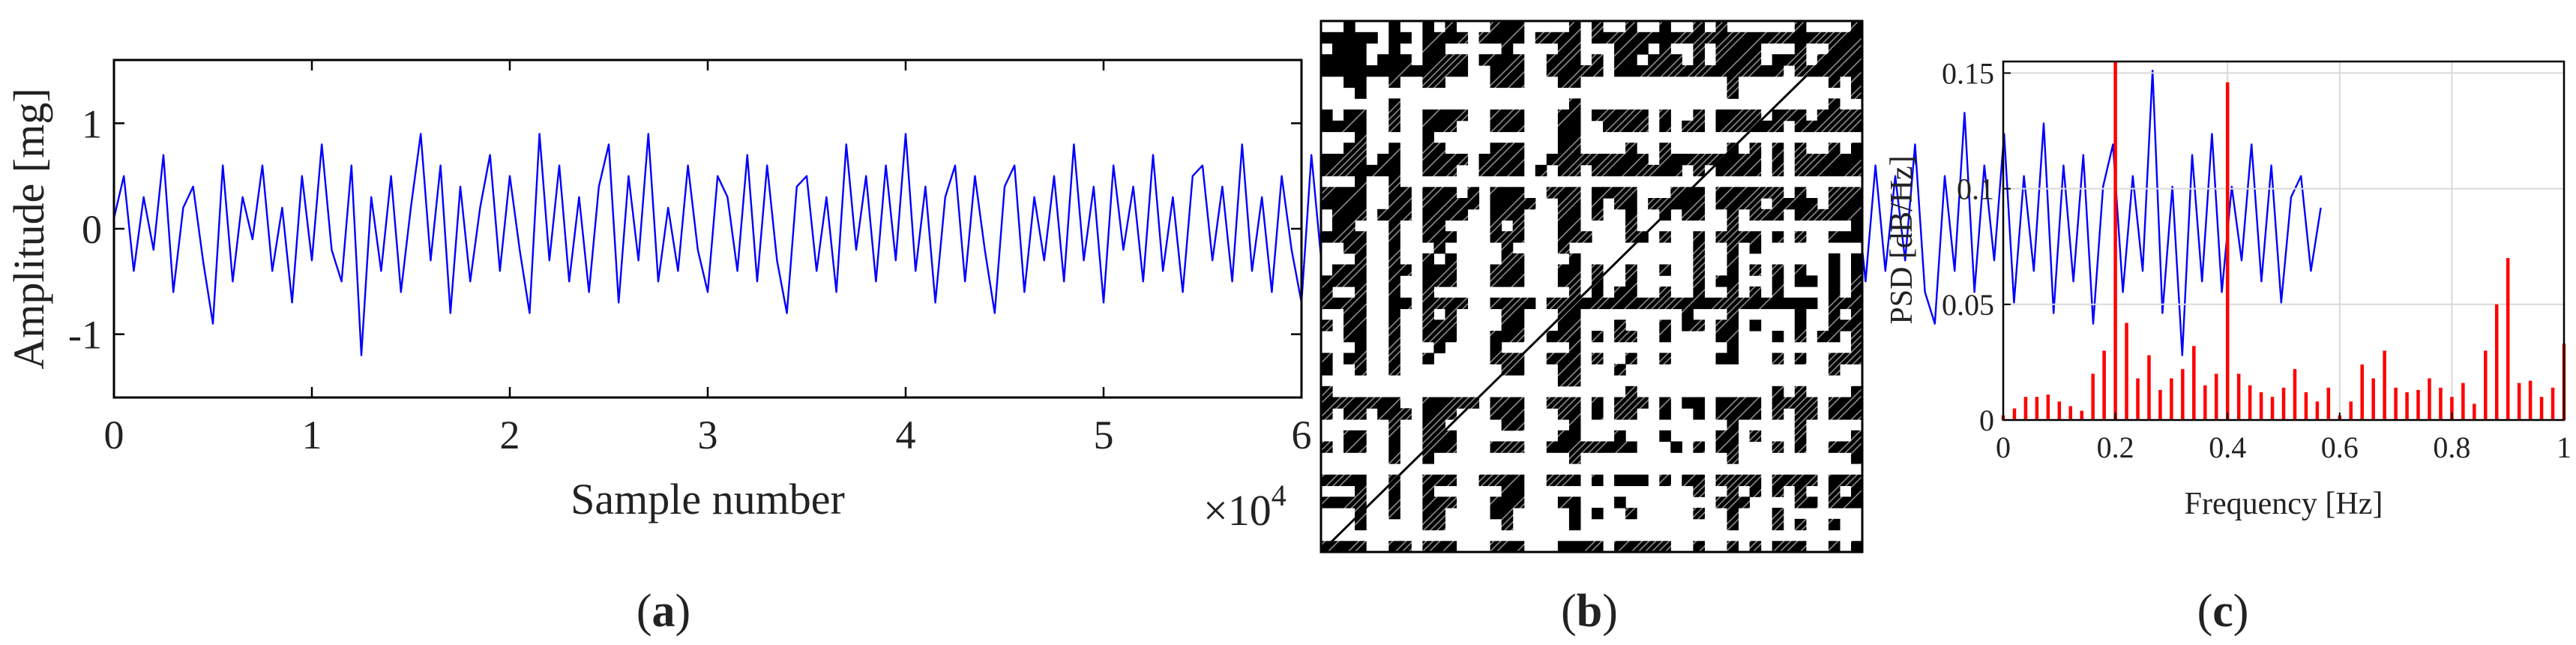  I want to click on caption-open: (, so click(2205, 611).